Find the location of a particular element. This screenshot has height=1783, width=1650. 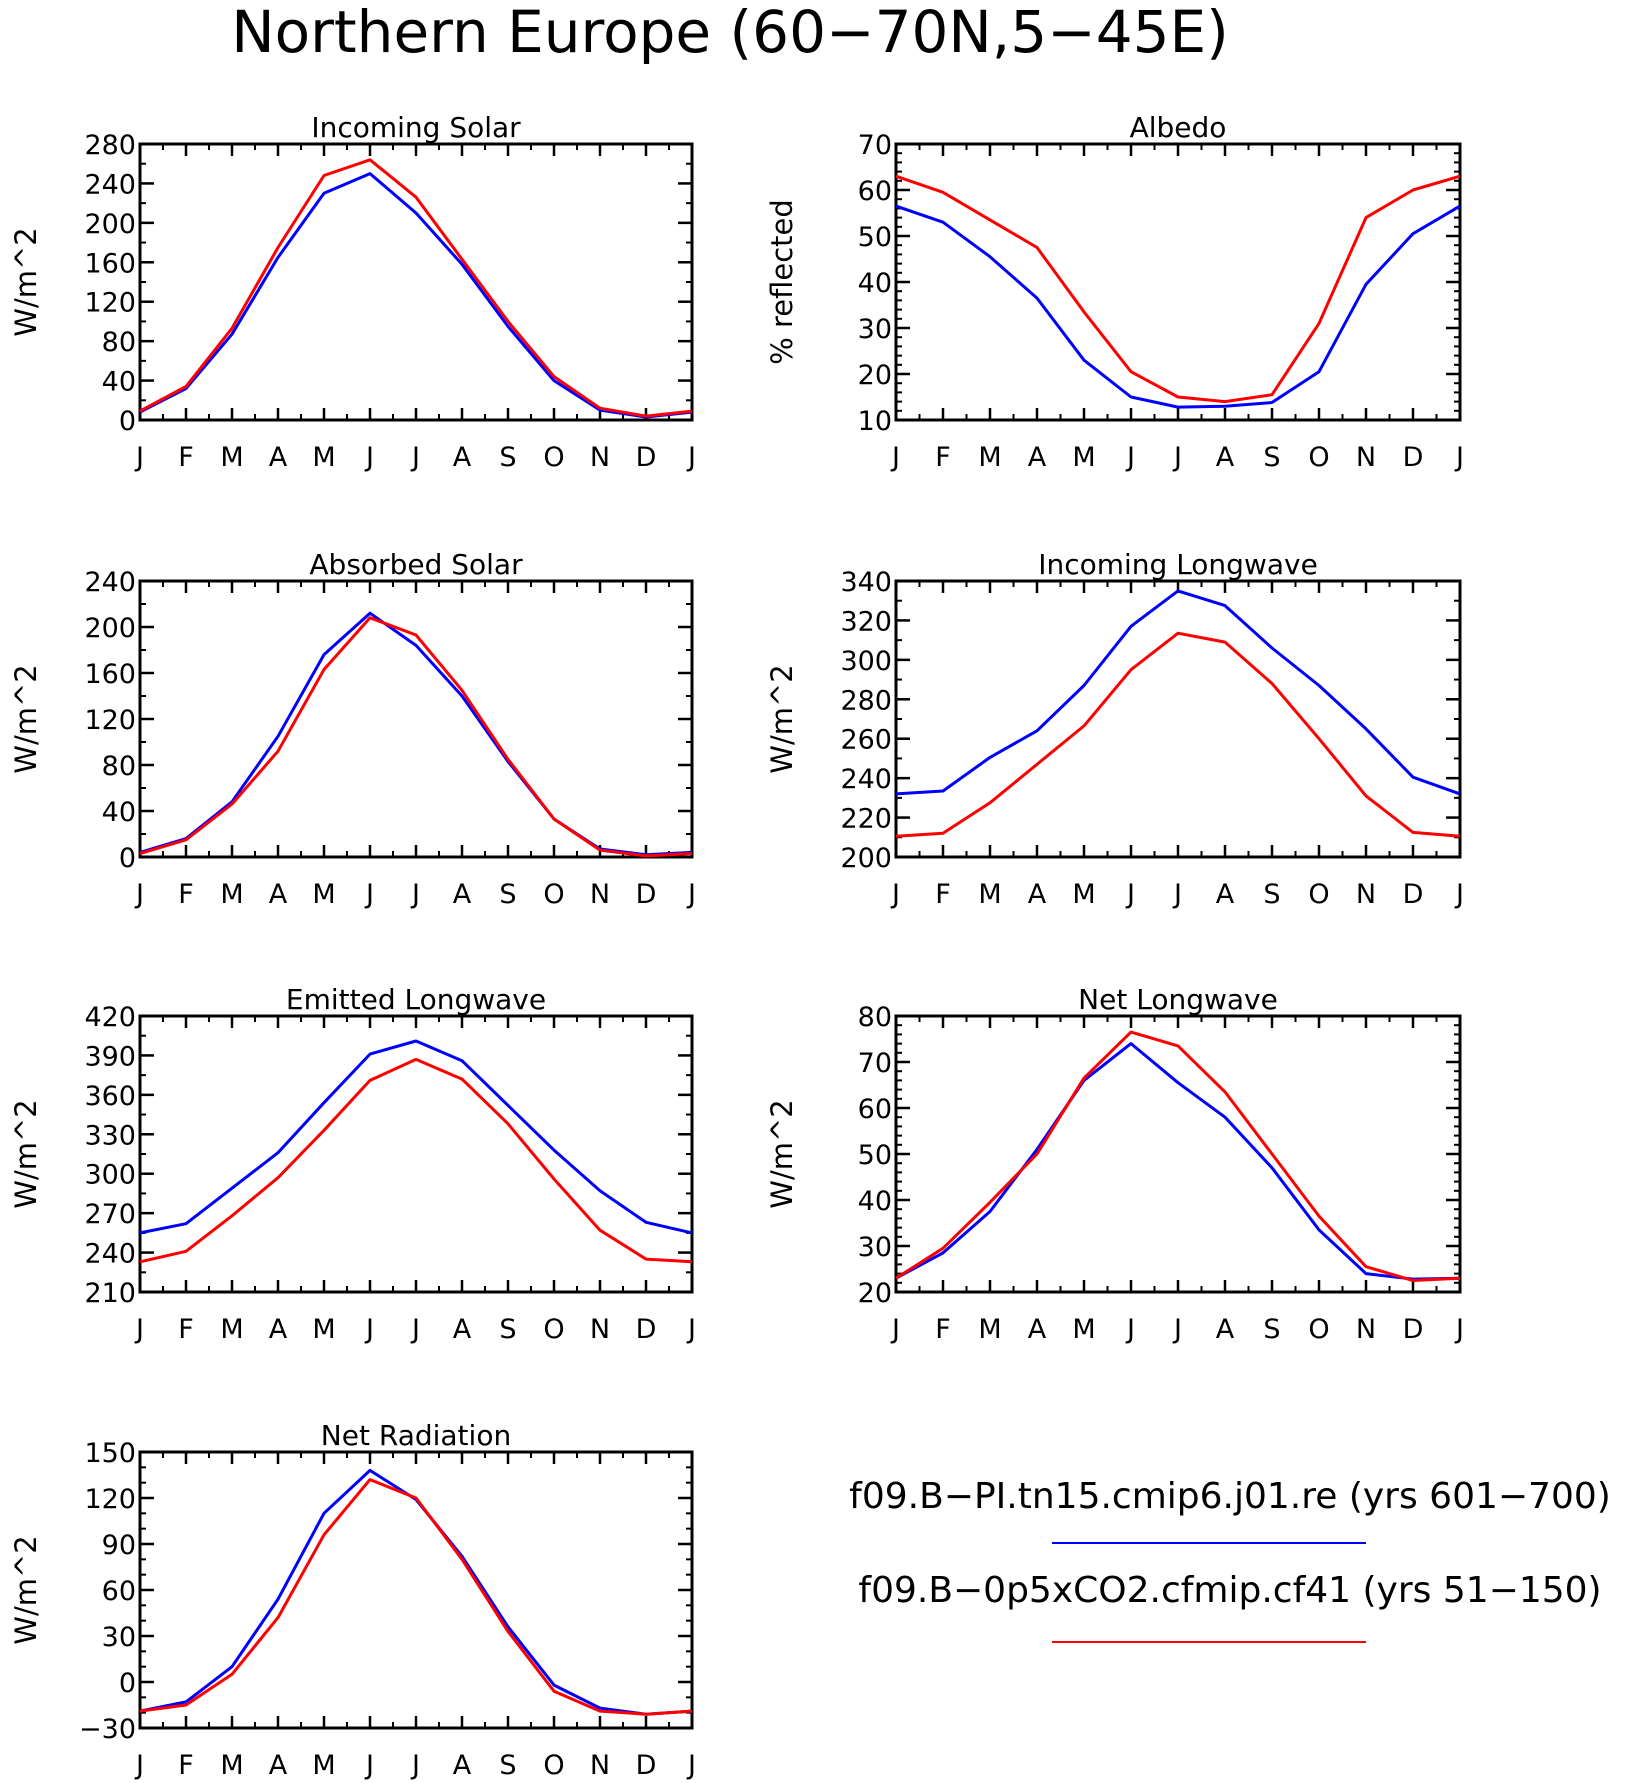

y-tick-label: 200 is located at coordinates (866, 858).